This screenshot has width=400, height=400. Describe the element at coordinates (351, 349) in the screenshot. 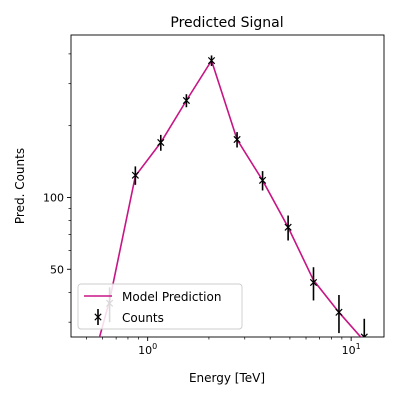

I see `x-tick-label: 10¹` at that location.